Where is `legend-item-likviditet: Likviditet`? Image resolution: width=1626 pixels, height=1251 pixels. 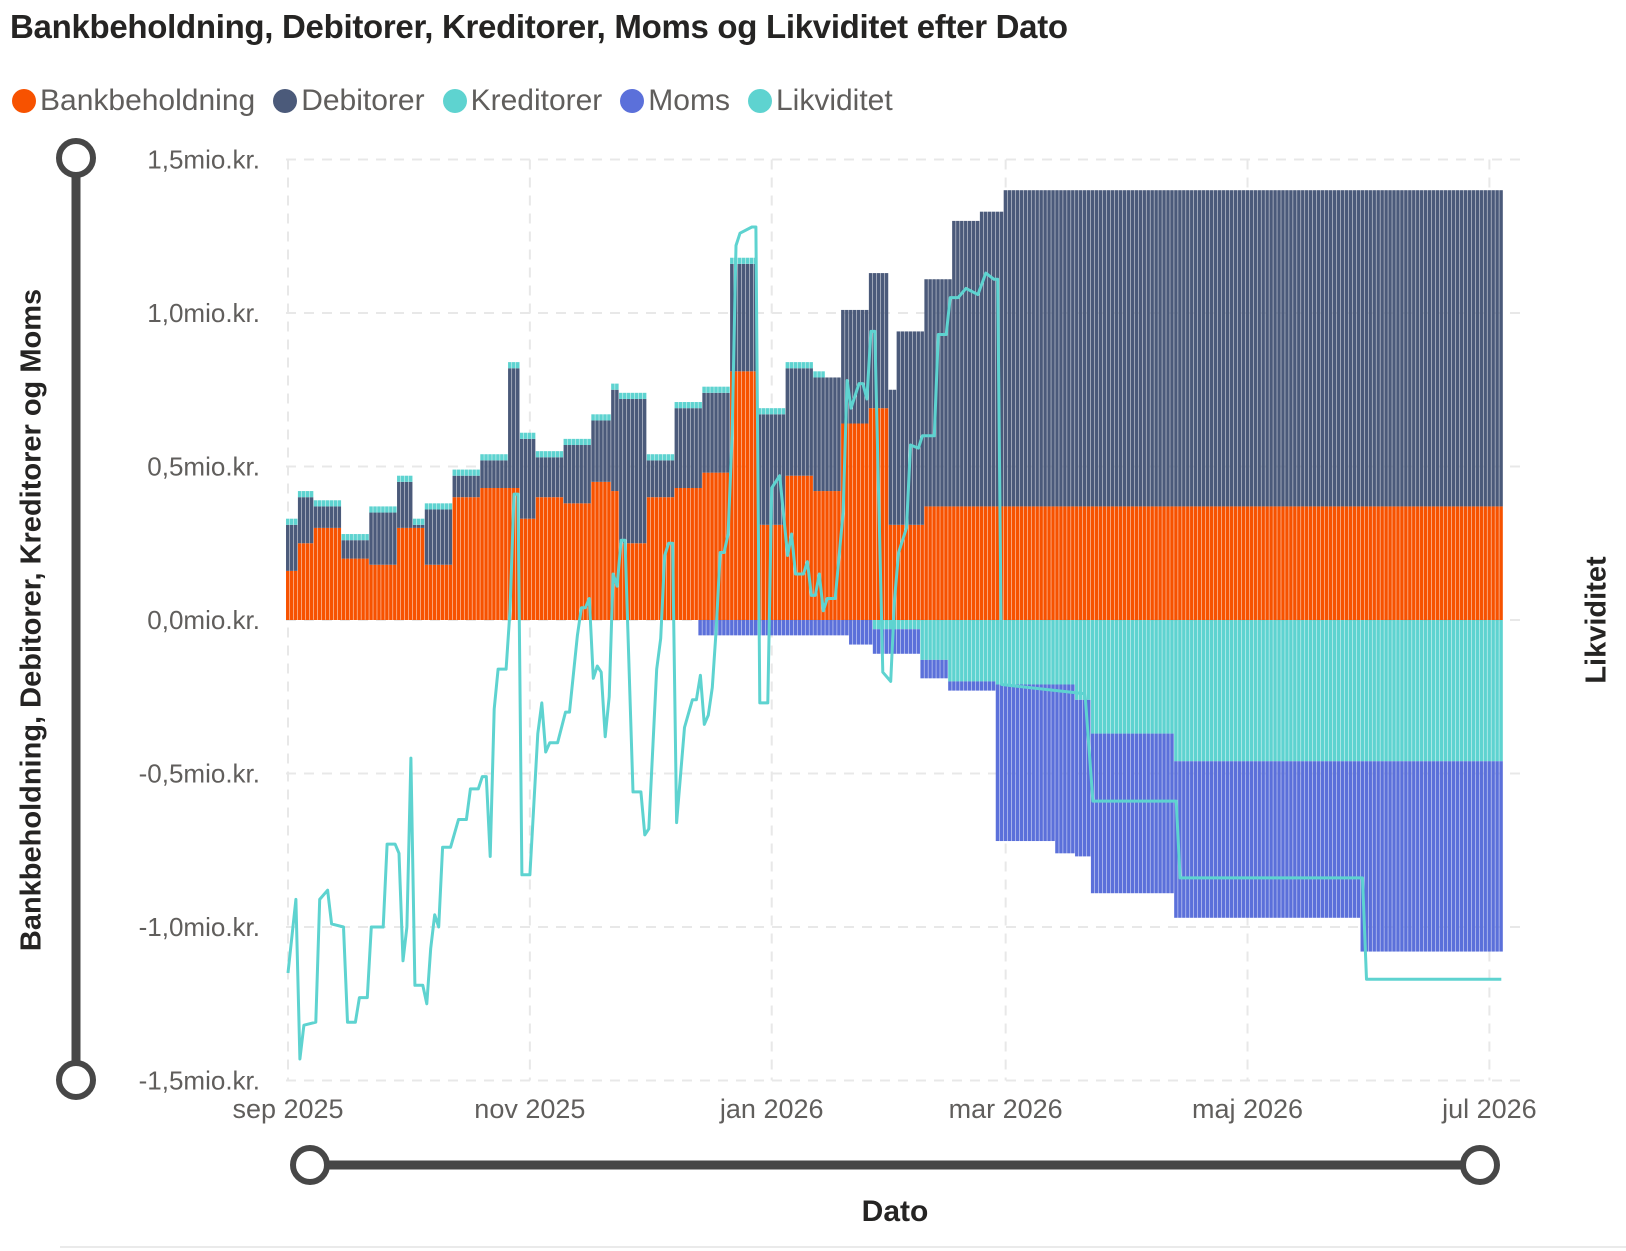 legend-item-likviditet: Likviditet is located at coordinates (820, 101).